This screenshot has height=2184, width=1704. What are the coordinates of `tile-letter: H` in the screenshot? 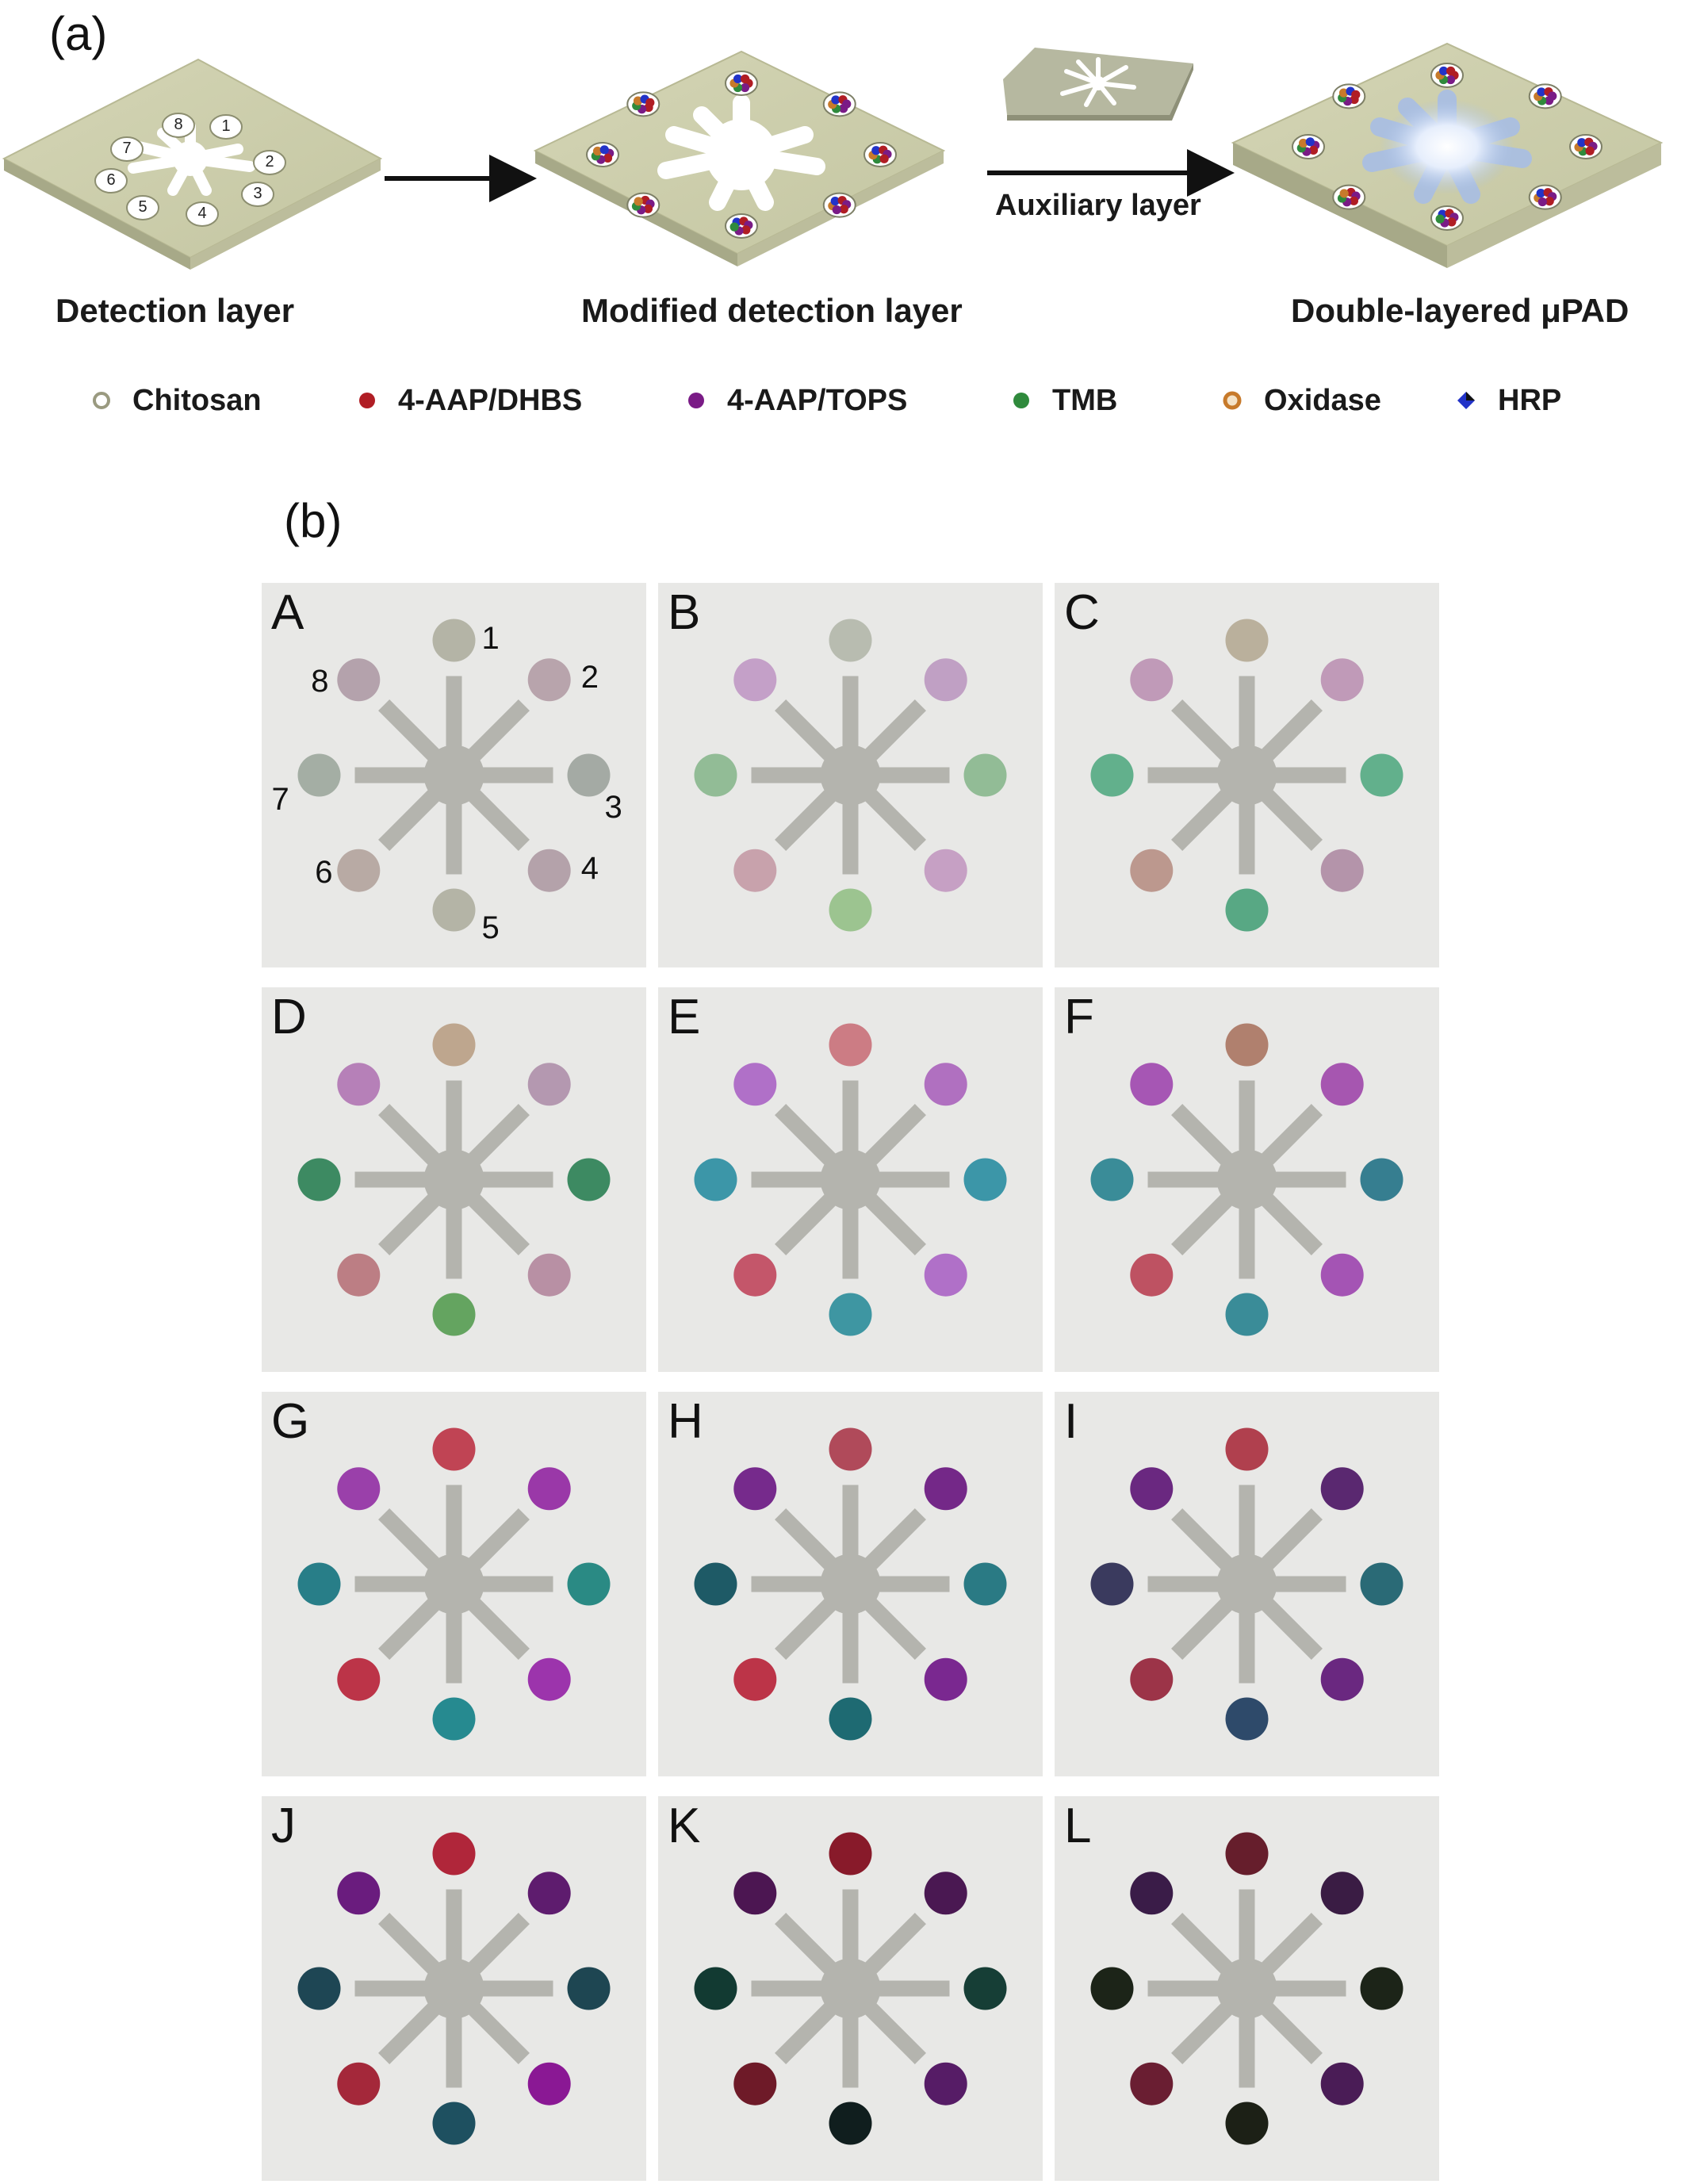 It's located at (685, 1421).